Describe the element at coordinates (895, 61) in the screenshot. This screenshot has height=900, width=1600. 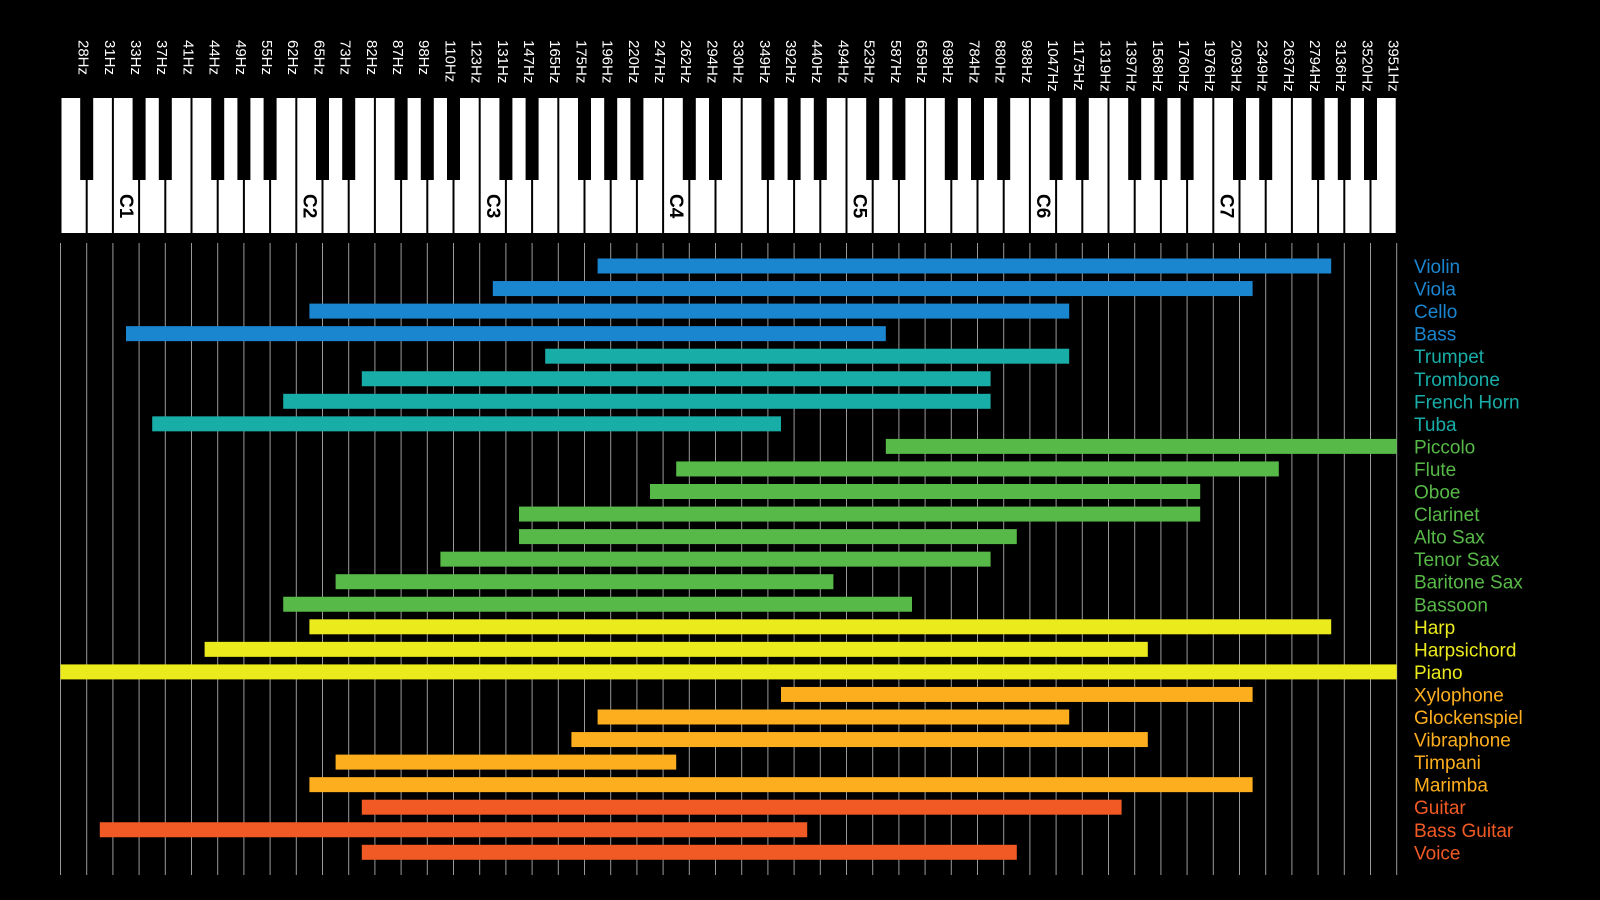
I see `frequency-tick-label: 587Hz` at that location.